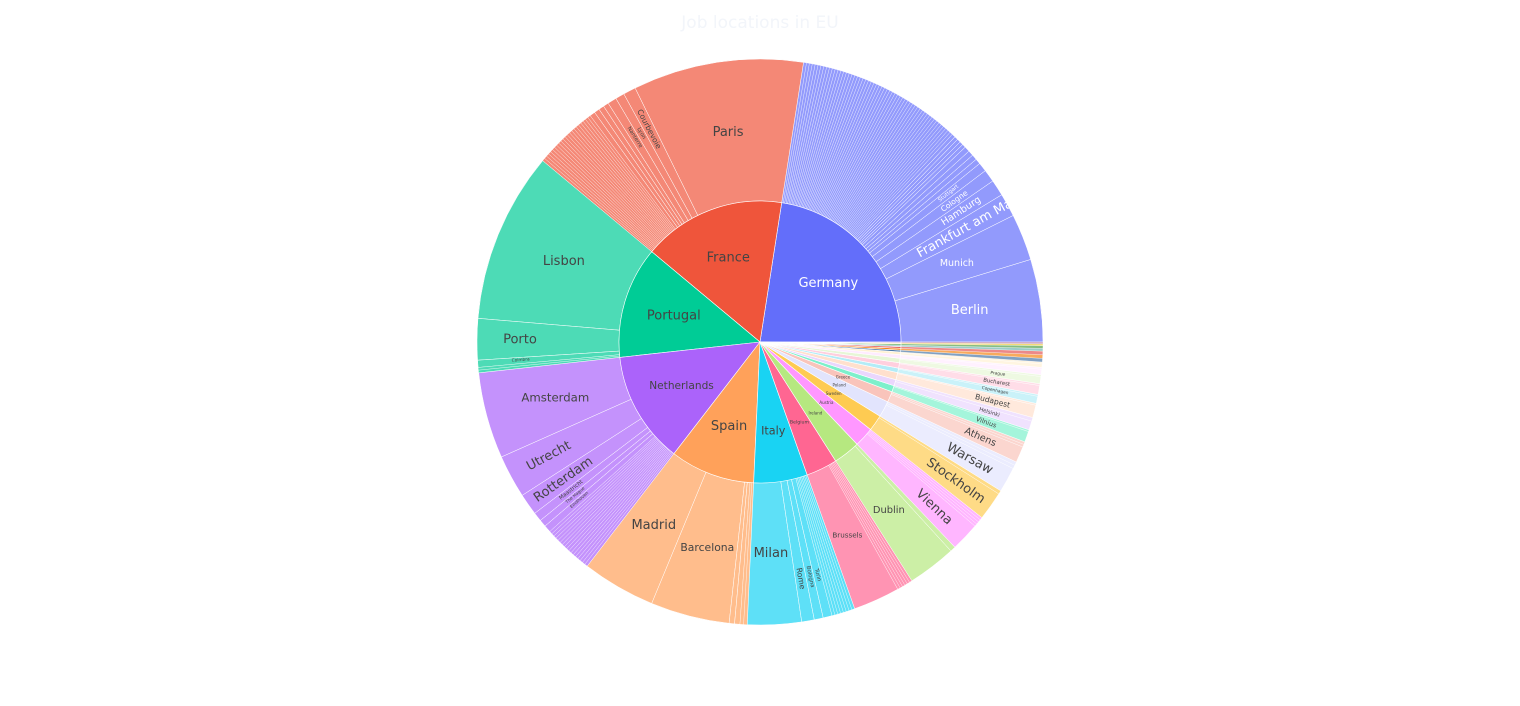 The width and height of the screenshot is (1520, 706). Describe the element at coordinates (839, 384) in the screenshot. I see `country-label-poland: Poland` at that location.